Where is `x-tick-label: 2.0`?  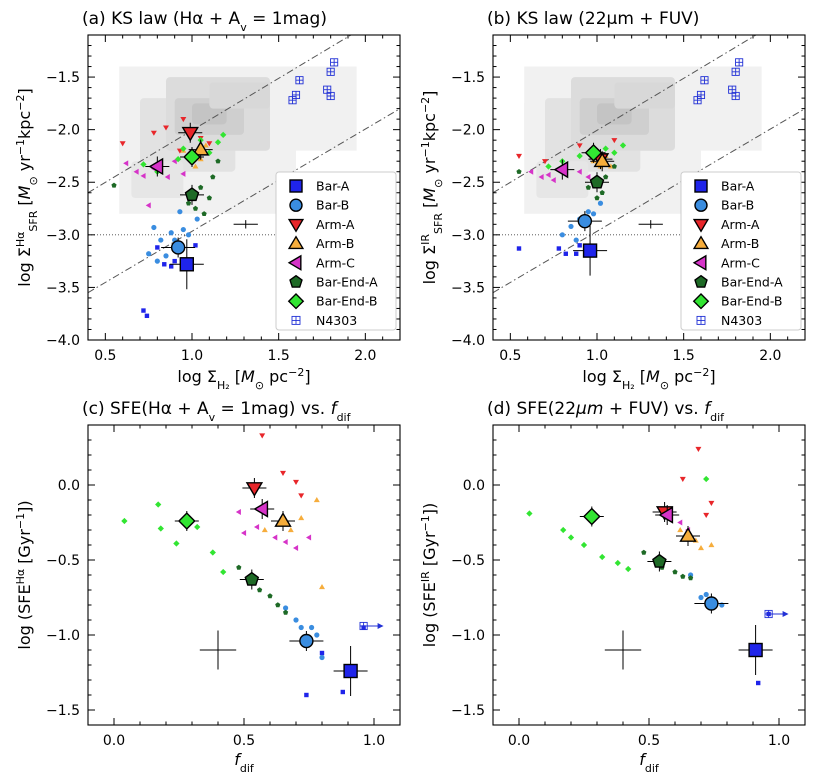 x-tick-label: 2.0 is located at coordinates (770, 356).